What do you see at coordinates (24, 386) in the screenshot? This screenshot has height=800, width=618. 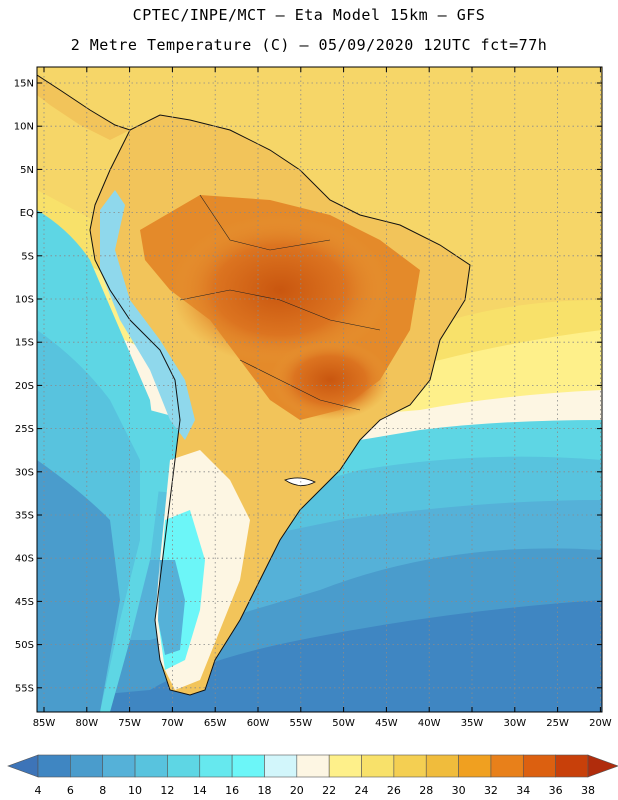 I see `lat-label: 20S` at bounding box center [24, 386].